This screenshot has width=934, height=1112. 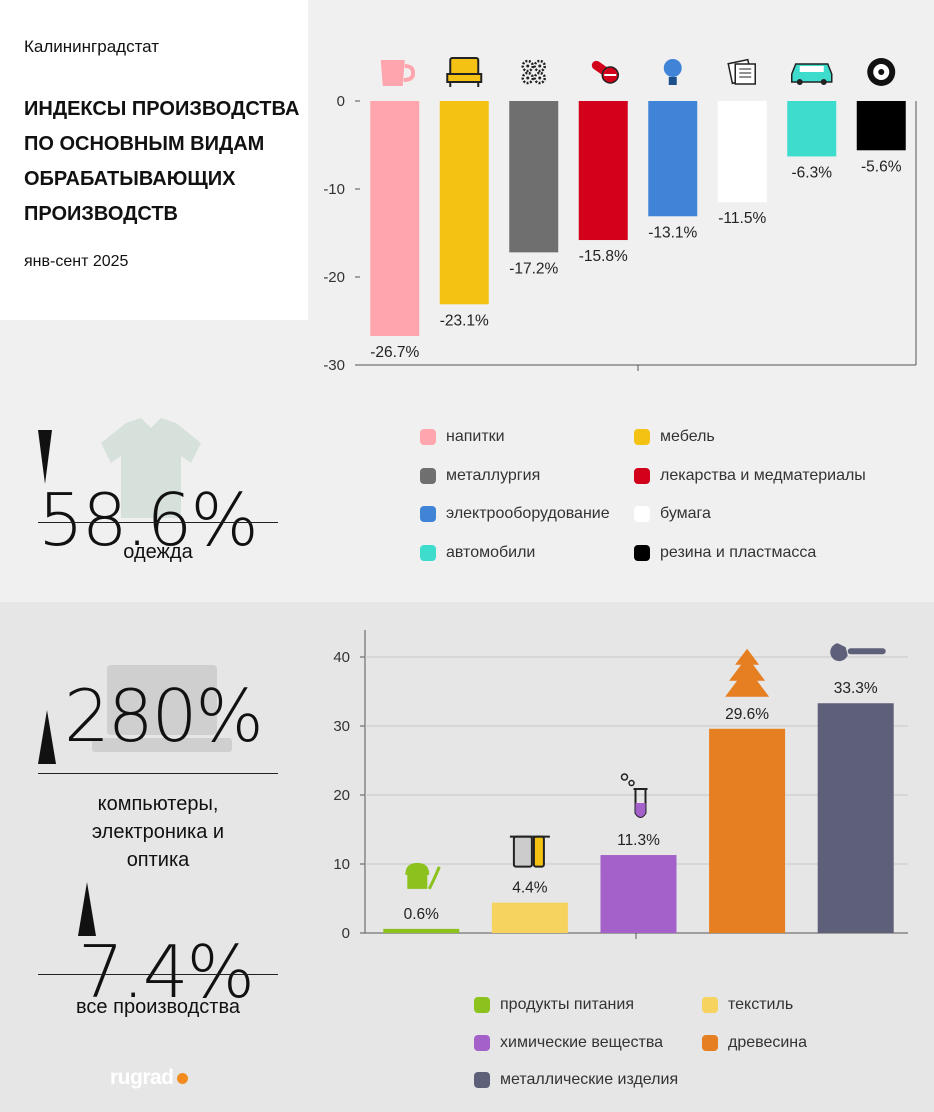 What do you see at coordinates (422, 914) in the screenshot?
I see `data-label: 0.6%` at bounding box center [422, 914].